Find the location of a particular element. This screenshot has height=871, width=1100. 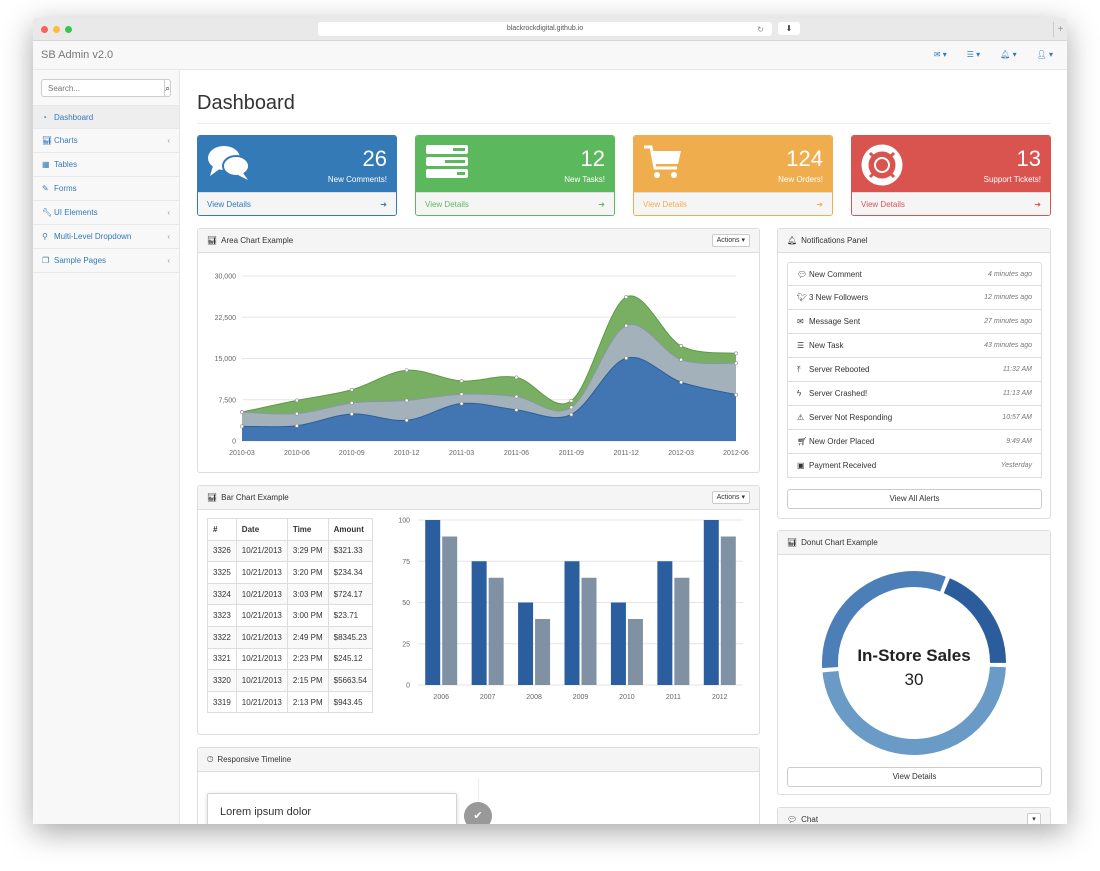

search-button: ⌕ is located at coordinates (168, 88).